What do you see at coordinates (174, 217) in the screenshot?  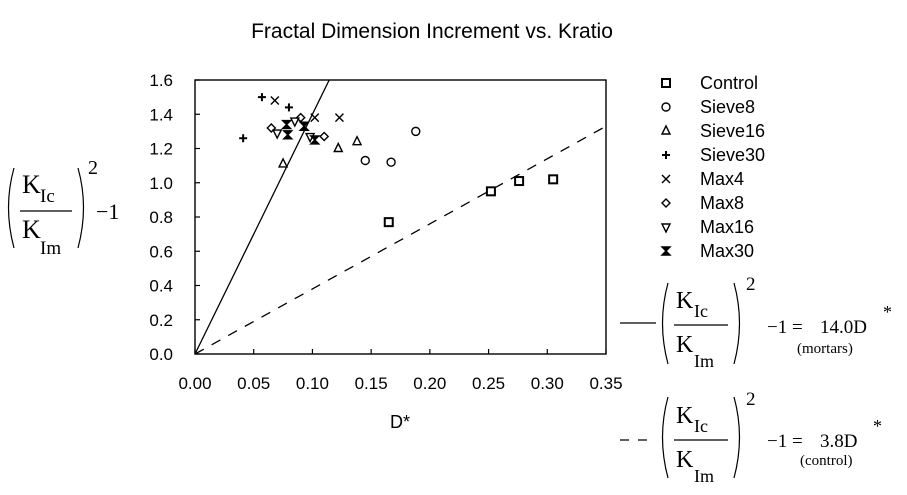 I see `y-axis-ticks: 0.0 0.2 0.4 0.6 0.8 1.0 1.2 1.4 1.6` at bounding box center [174, 217].